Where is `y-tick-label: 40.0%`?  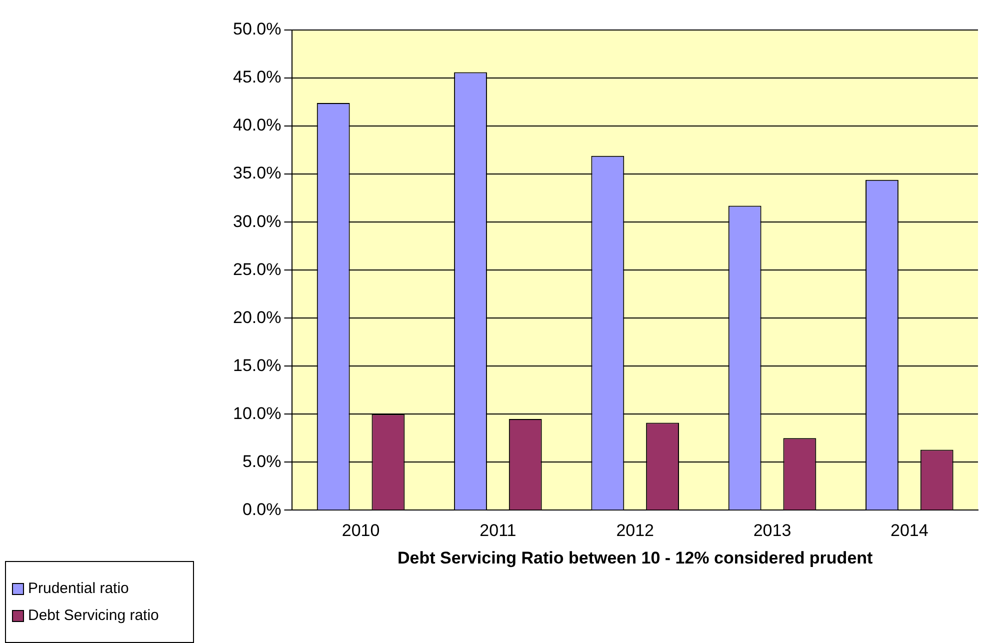 y-tick-label: 40.0% is located at coordinates (257, 125).